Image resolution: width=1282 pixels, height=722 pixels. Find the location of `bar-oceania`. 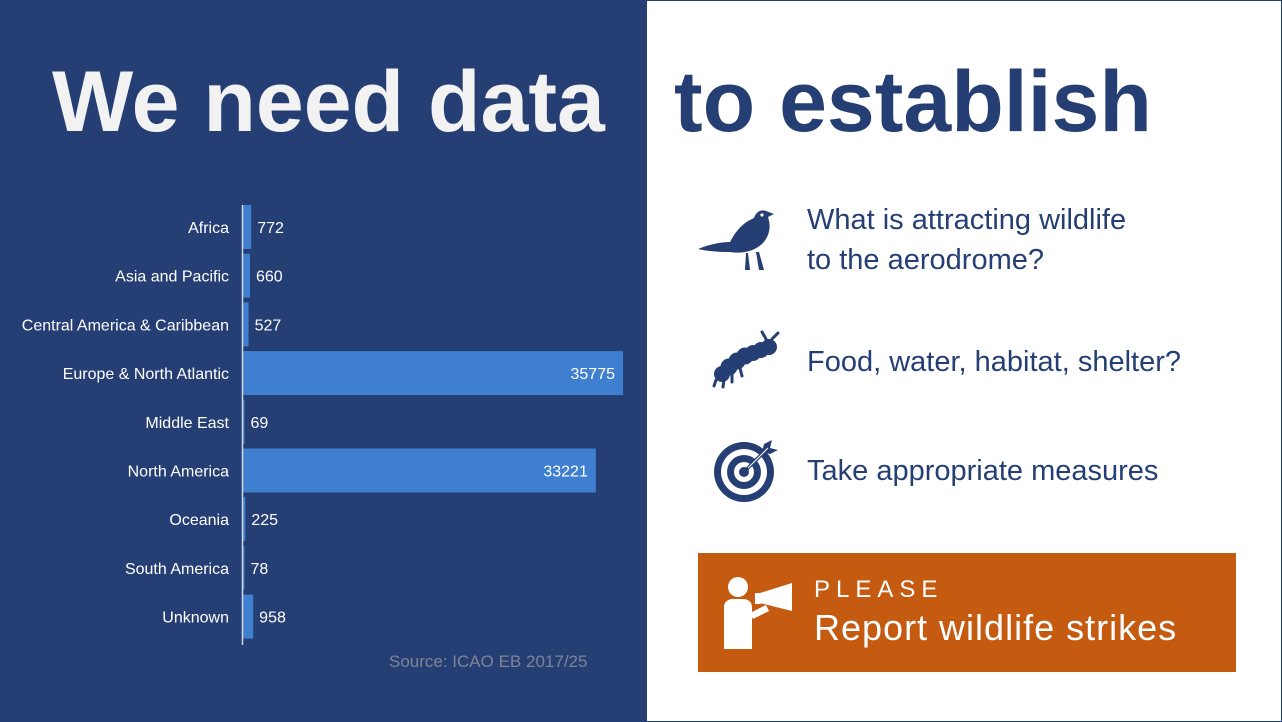

bar-oceania is located at coordinates (244, 519).